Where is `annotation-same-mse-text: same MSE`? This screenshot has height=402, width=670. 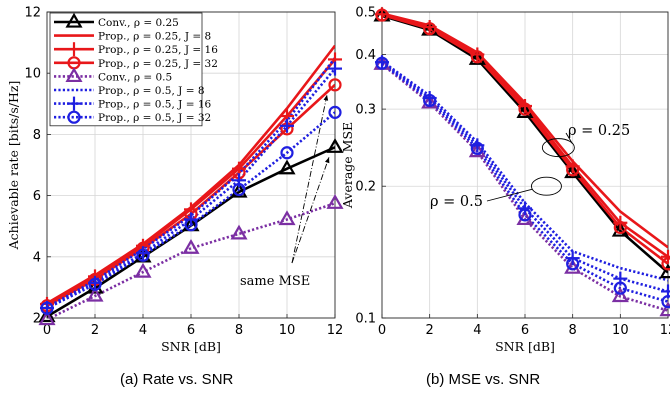 annotation-same-mse-text: same MSE is located at coordinates (275, 281).